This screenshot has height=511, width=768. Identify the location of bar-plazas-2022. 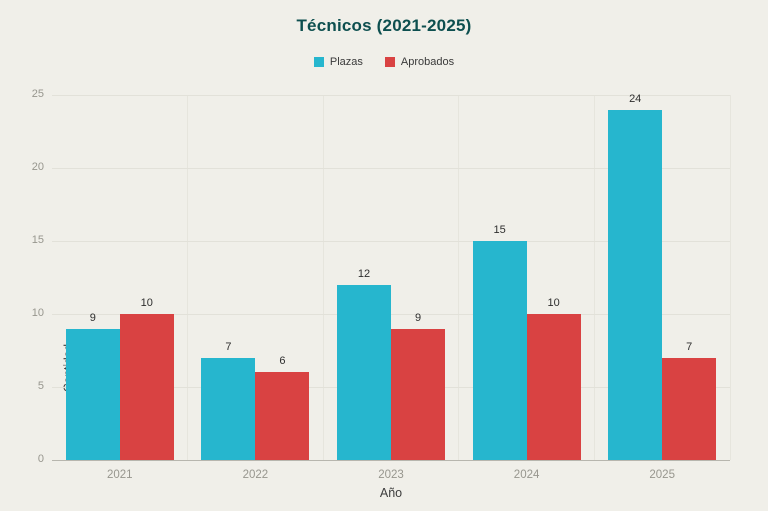
(228, 408).